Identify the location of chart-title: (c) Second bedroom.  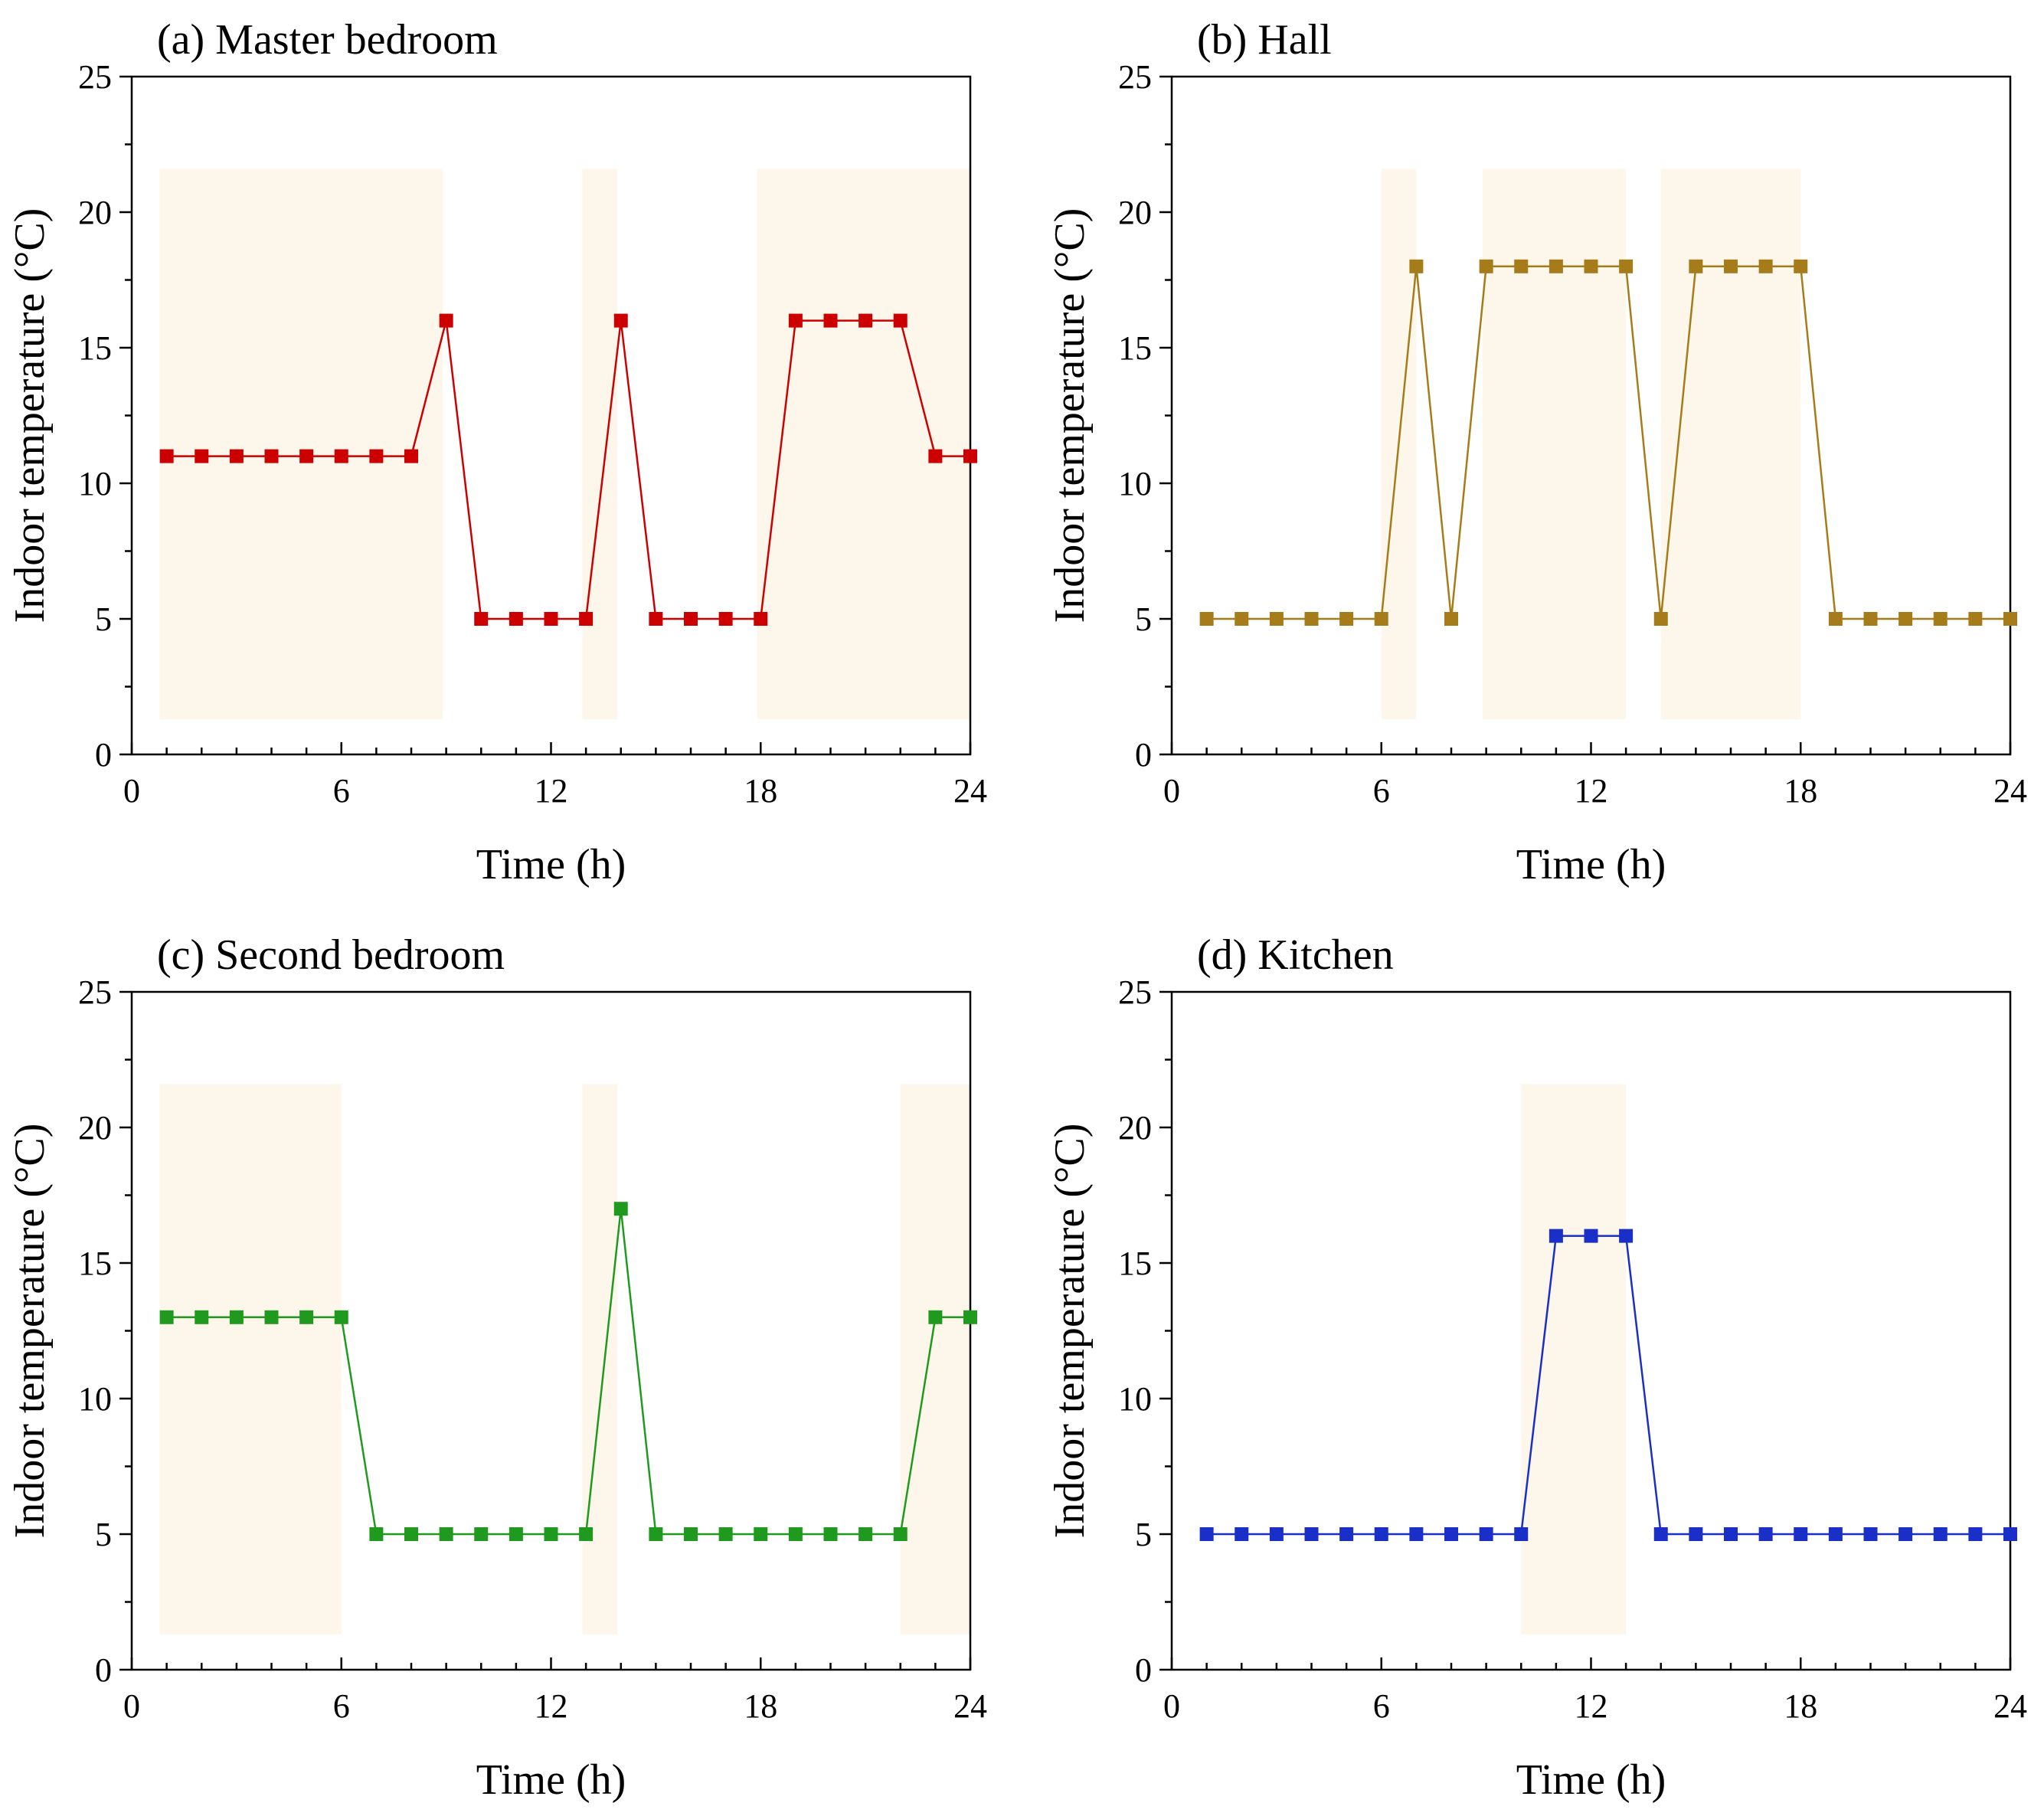
(331, 955).